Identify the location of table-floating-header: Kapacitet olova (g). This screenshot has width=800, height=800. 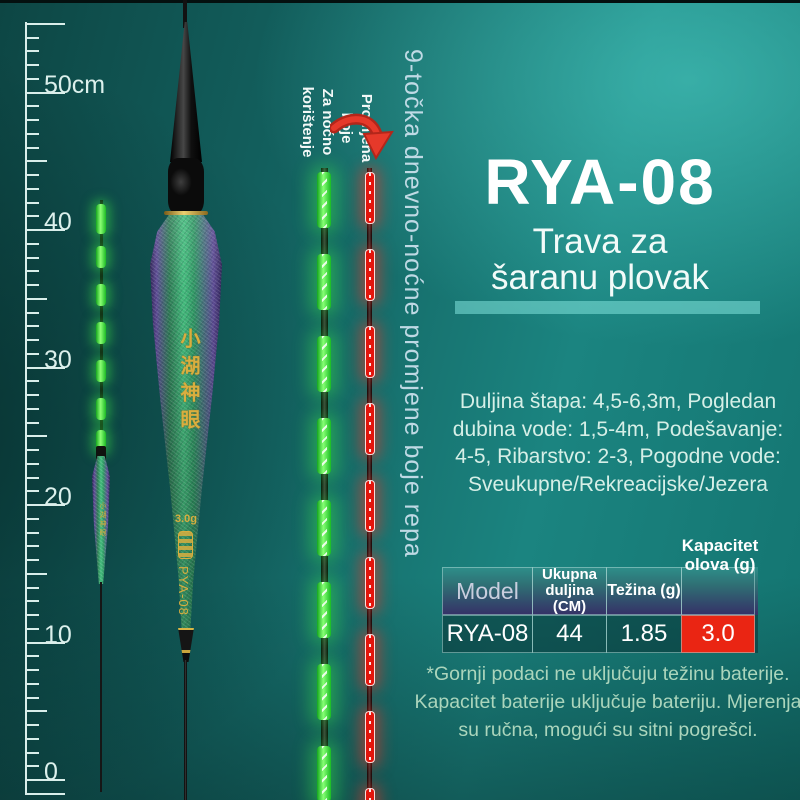
(720, 555).